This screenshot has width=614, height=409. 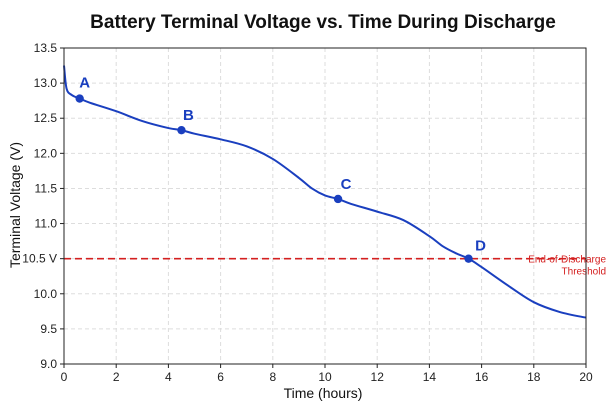 I want to click on x-tick-label: 2, so click(x=116, y=377).